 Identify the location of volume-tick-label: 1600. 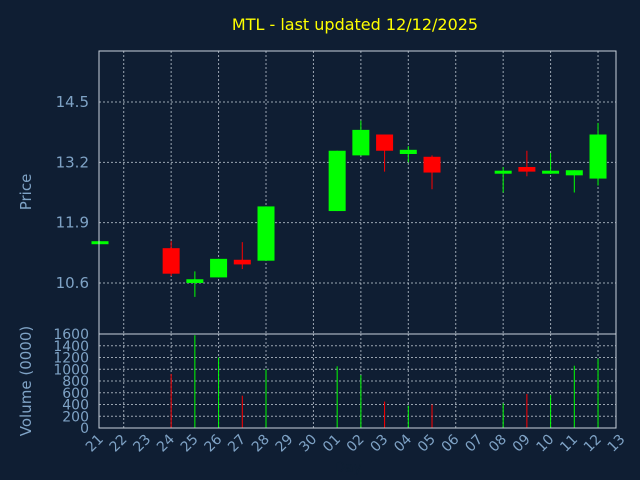
(71, 335).